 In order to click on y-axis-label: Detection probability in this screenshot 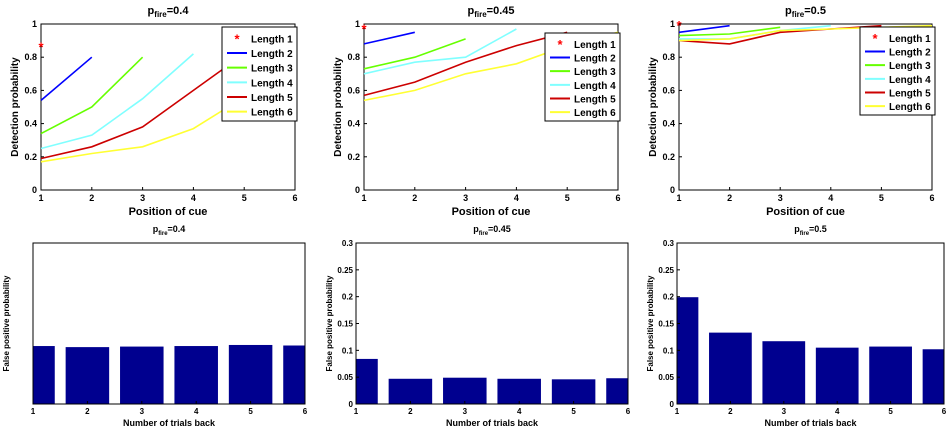, I will do `click(15, 107)`.